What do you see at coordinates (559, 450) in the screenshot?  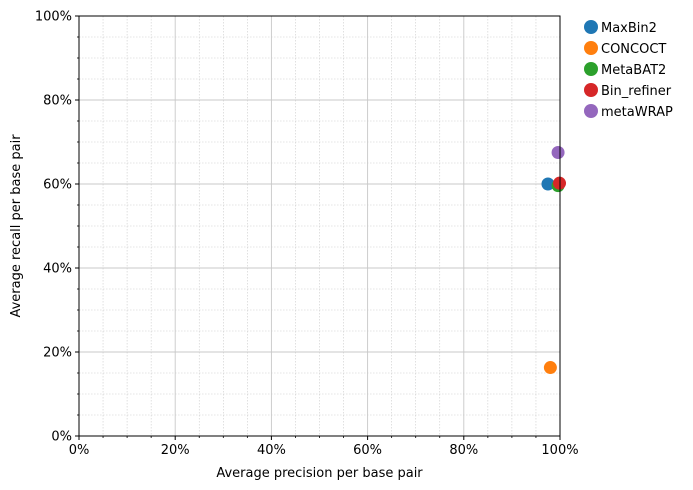 I see `x-tick-label: 100%` at bounding box center [559, 450].